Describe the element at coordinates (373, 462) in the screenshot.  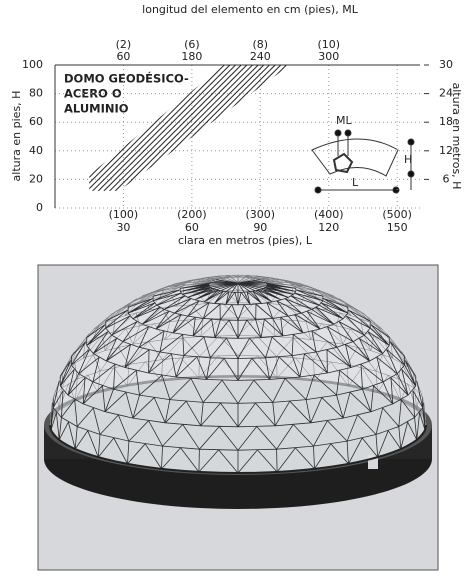
I see `notch` at that location.